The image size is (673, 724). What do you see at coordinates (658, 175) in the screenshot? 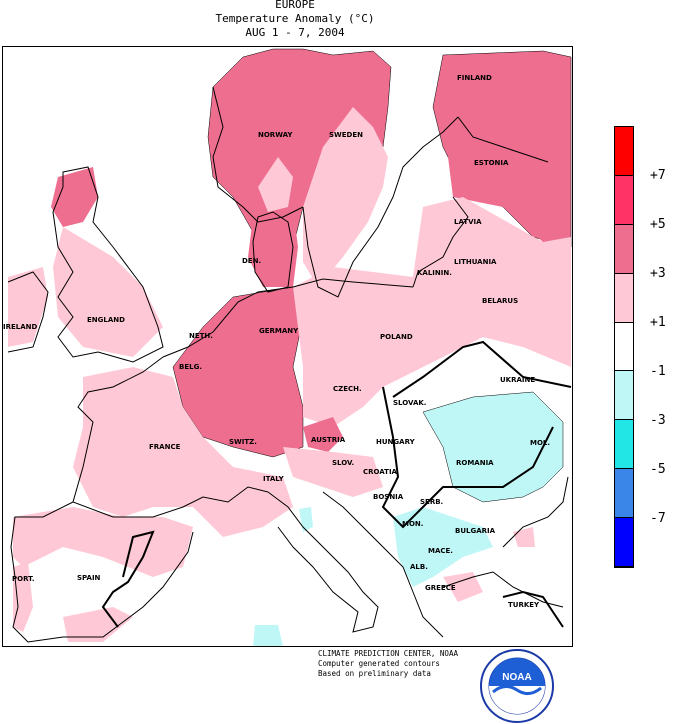
I see `legend-tick-plus7: +7` at bounding box center [658, 175].